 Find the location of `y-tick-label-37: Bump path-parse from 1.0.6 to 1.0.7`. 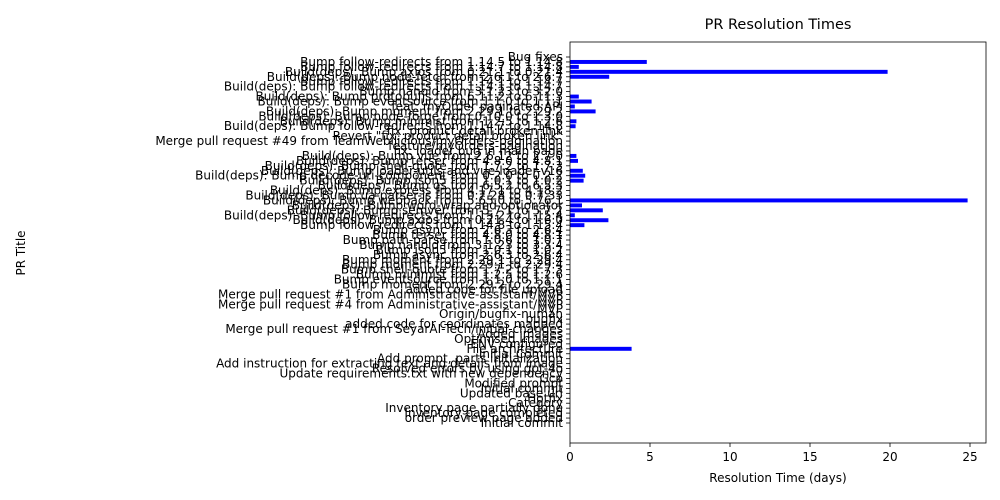

y-tick-label-37: Bump path-parse from 1.0.6 to 1.0.7 is located at coordinates (453, 240).